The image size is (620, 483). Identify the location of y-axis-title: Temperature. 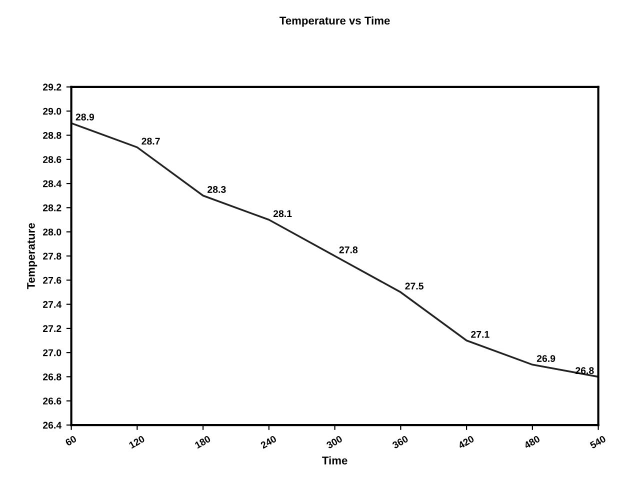
(32, 256).